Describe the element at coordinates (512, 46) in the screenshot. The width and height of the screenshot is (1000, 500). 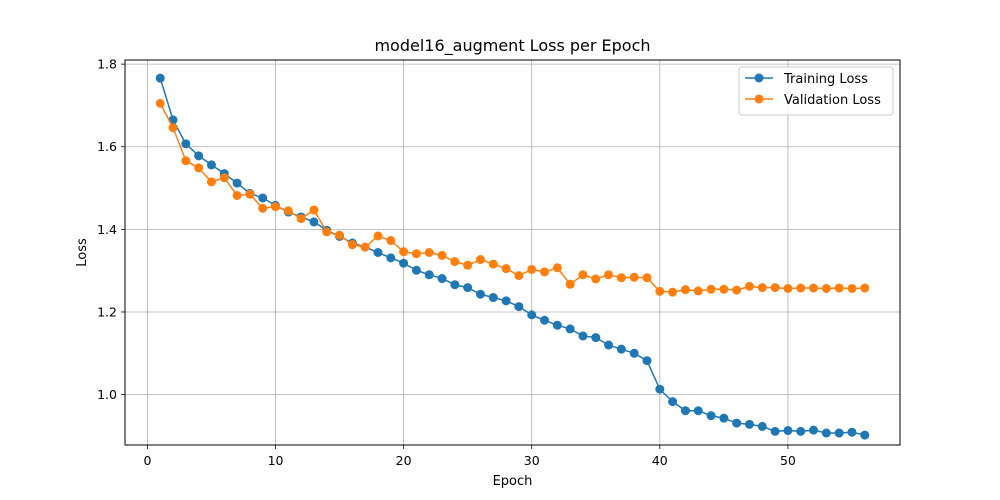
I see `chart-title: model16_augment Loss per Epoch` at that location.